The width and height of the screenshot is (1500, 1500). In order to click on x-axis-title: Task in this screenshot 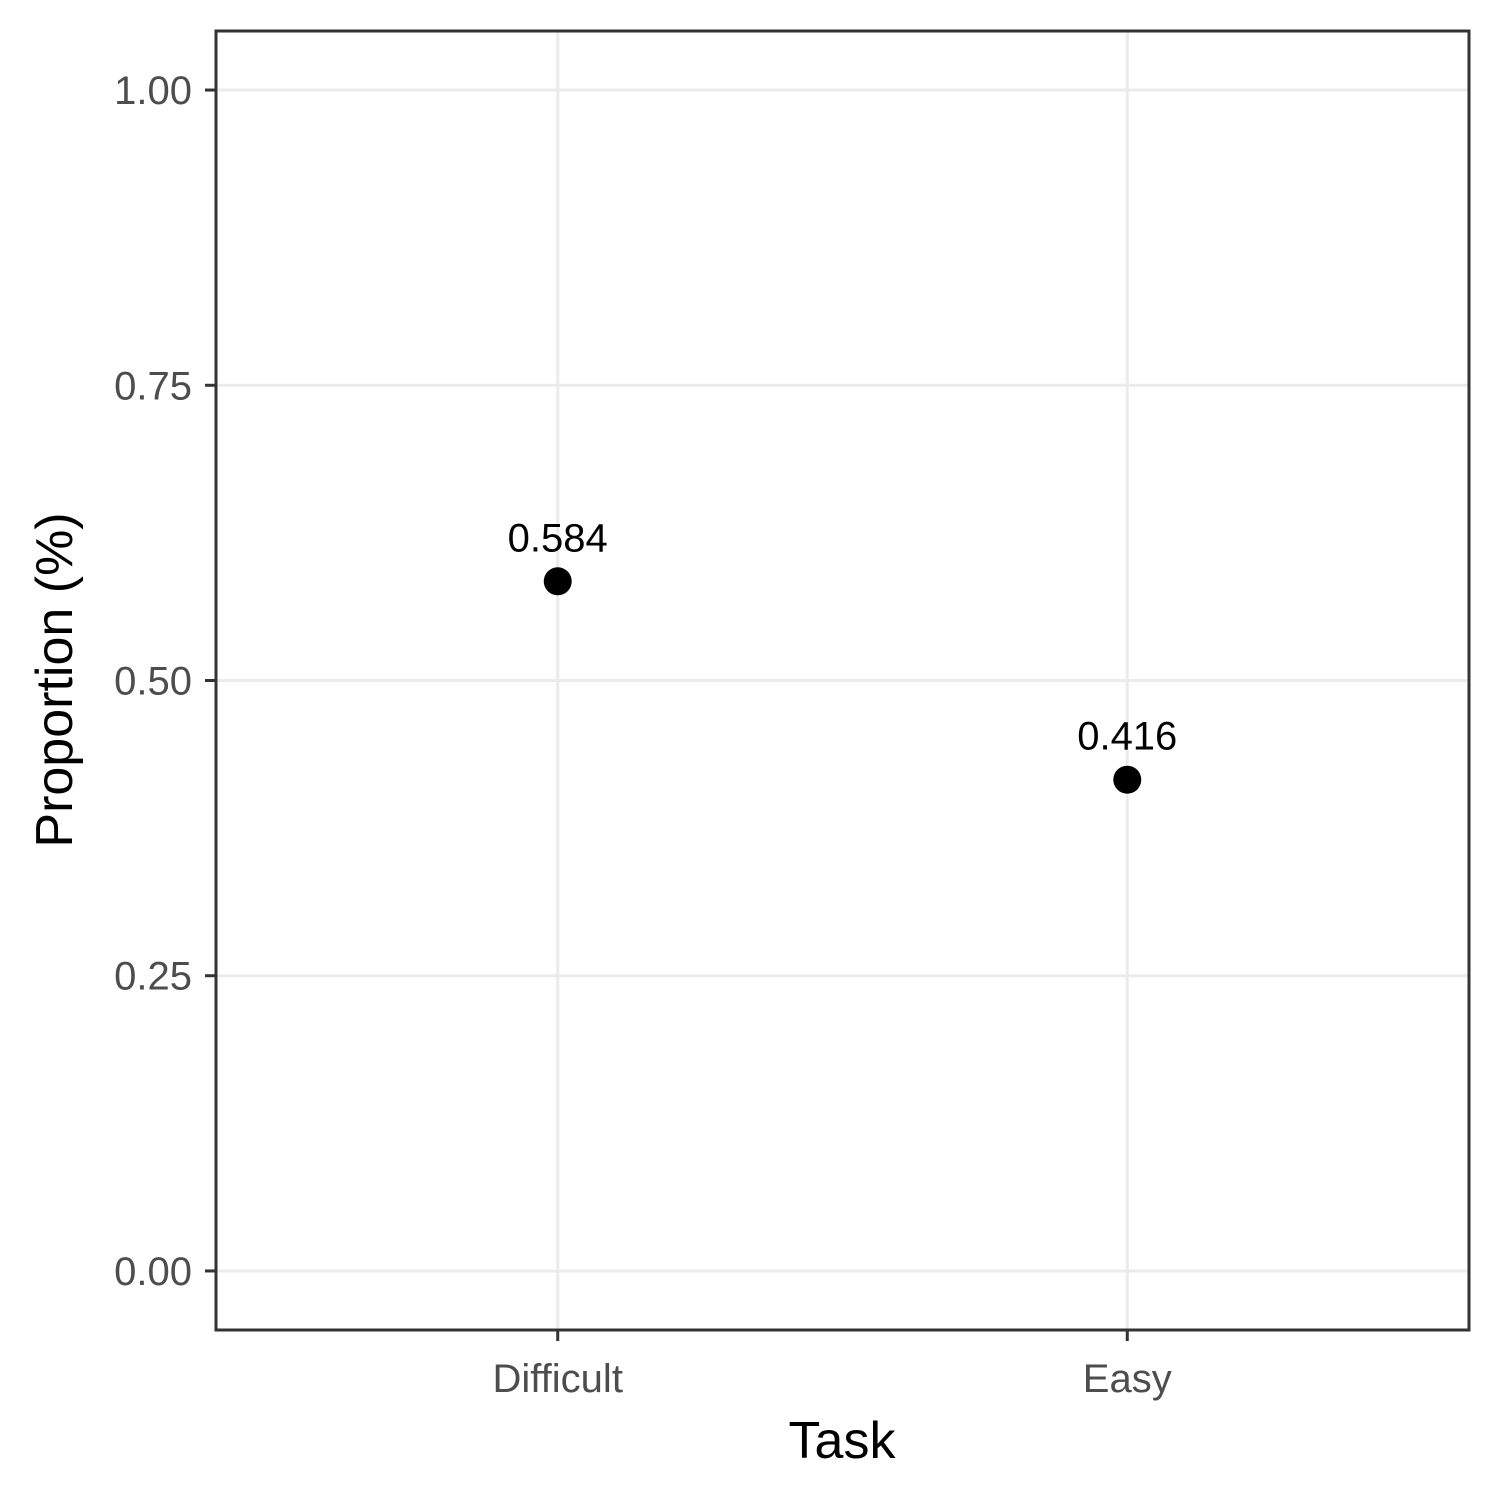, I will do `click(843, 1441)`.